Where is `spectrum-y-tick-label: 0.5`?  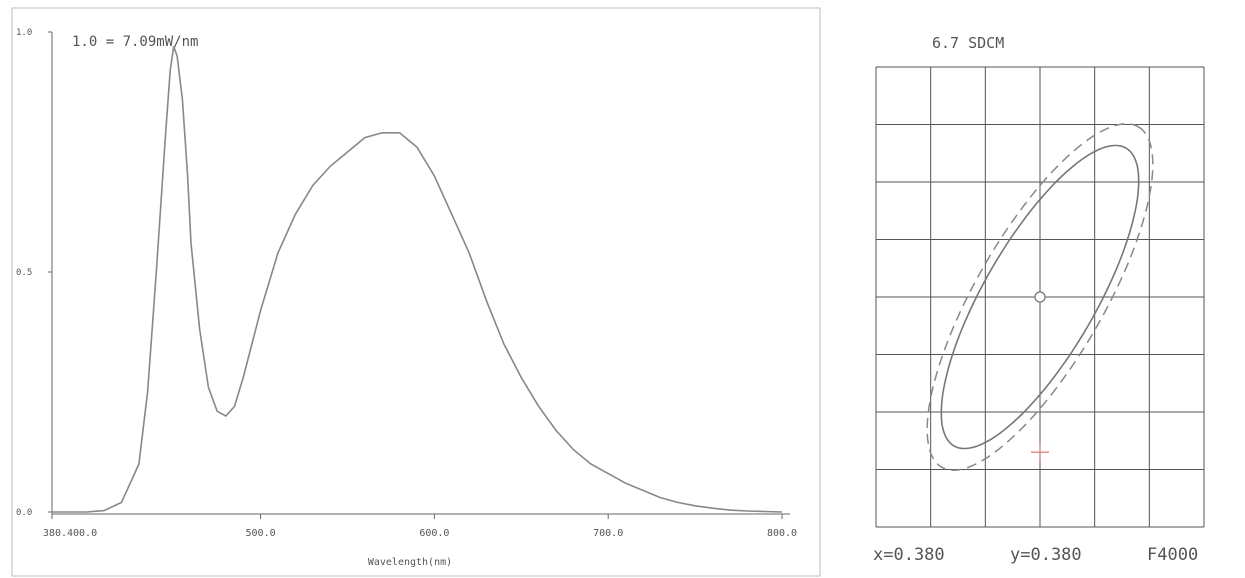 spectrum-y-tick-label: 0.5 is located at coordinates (24, 273).